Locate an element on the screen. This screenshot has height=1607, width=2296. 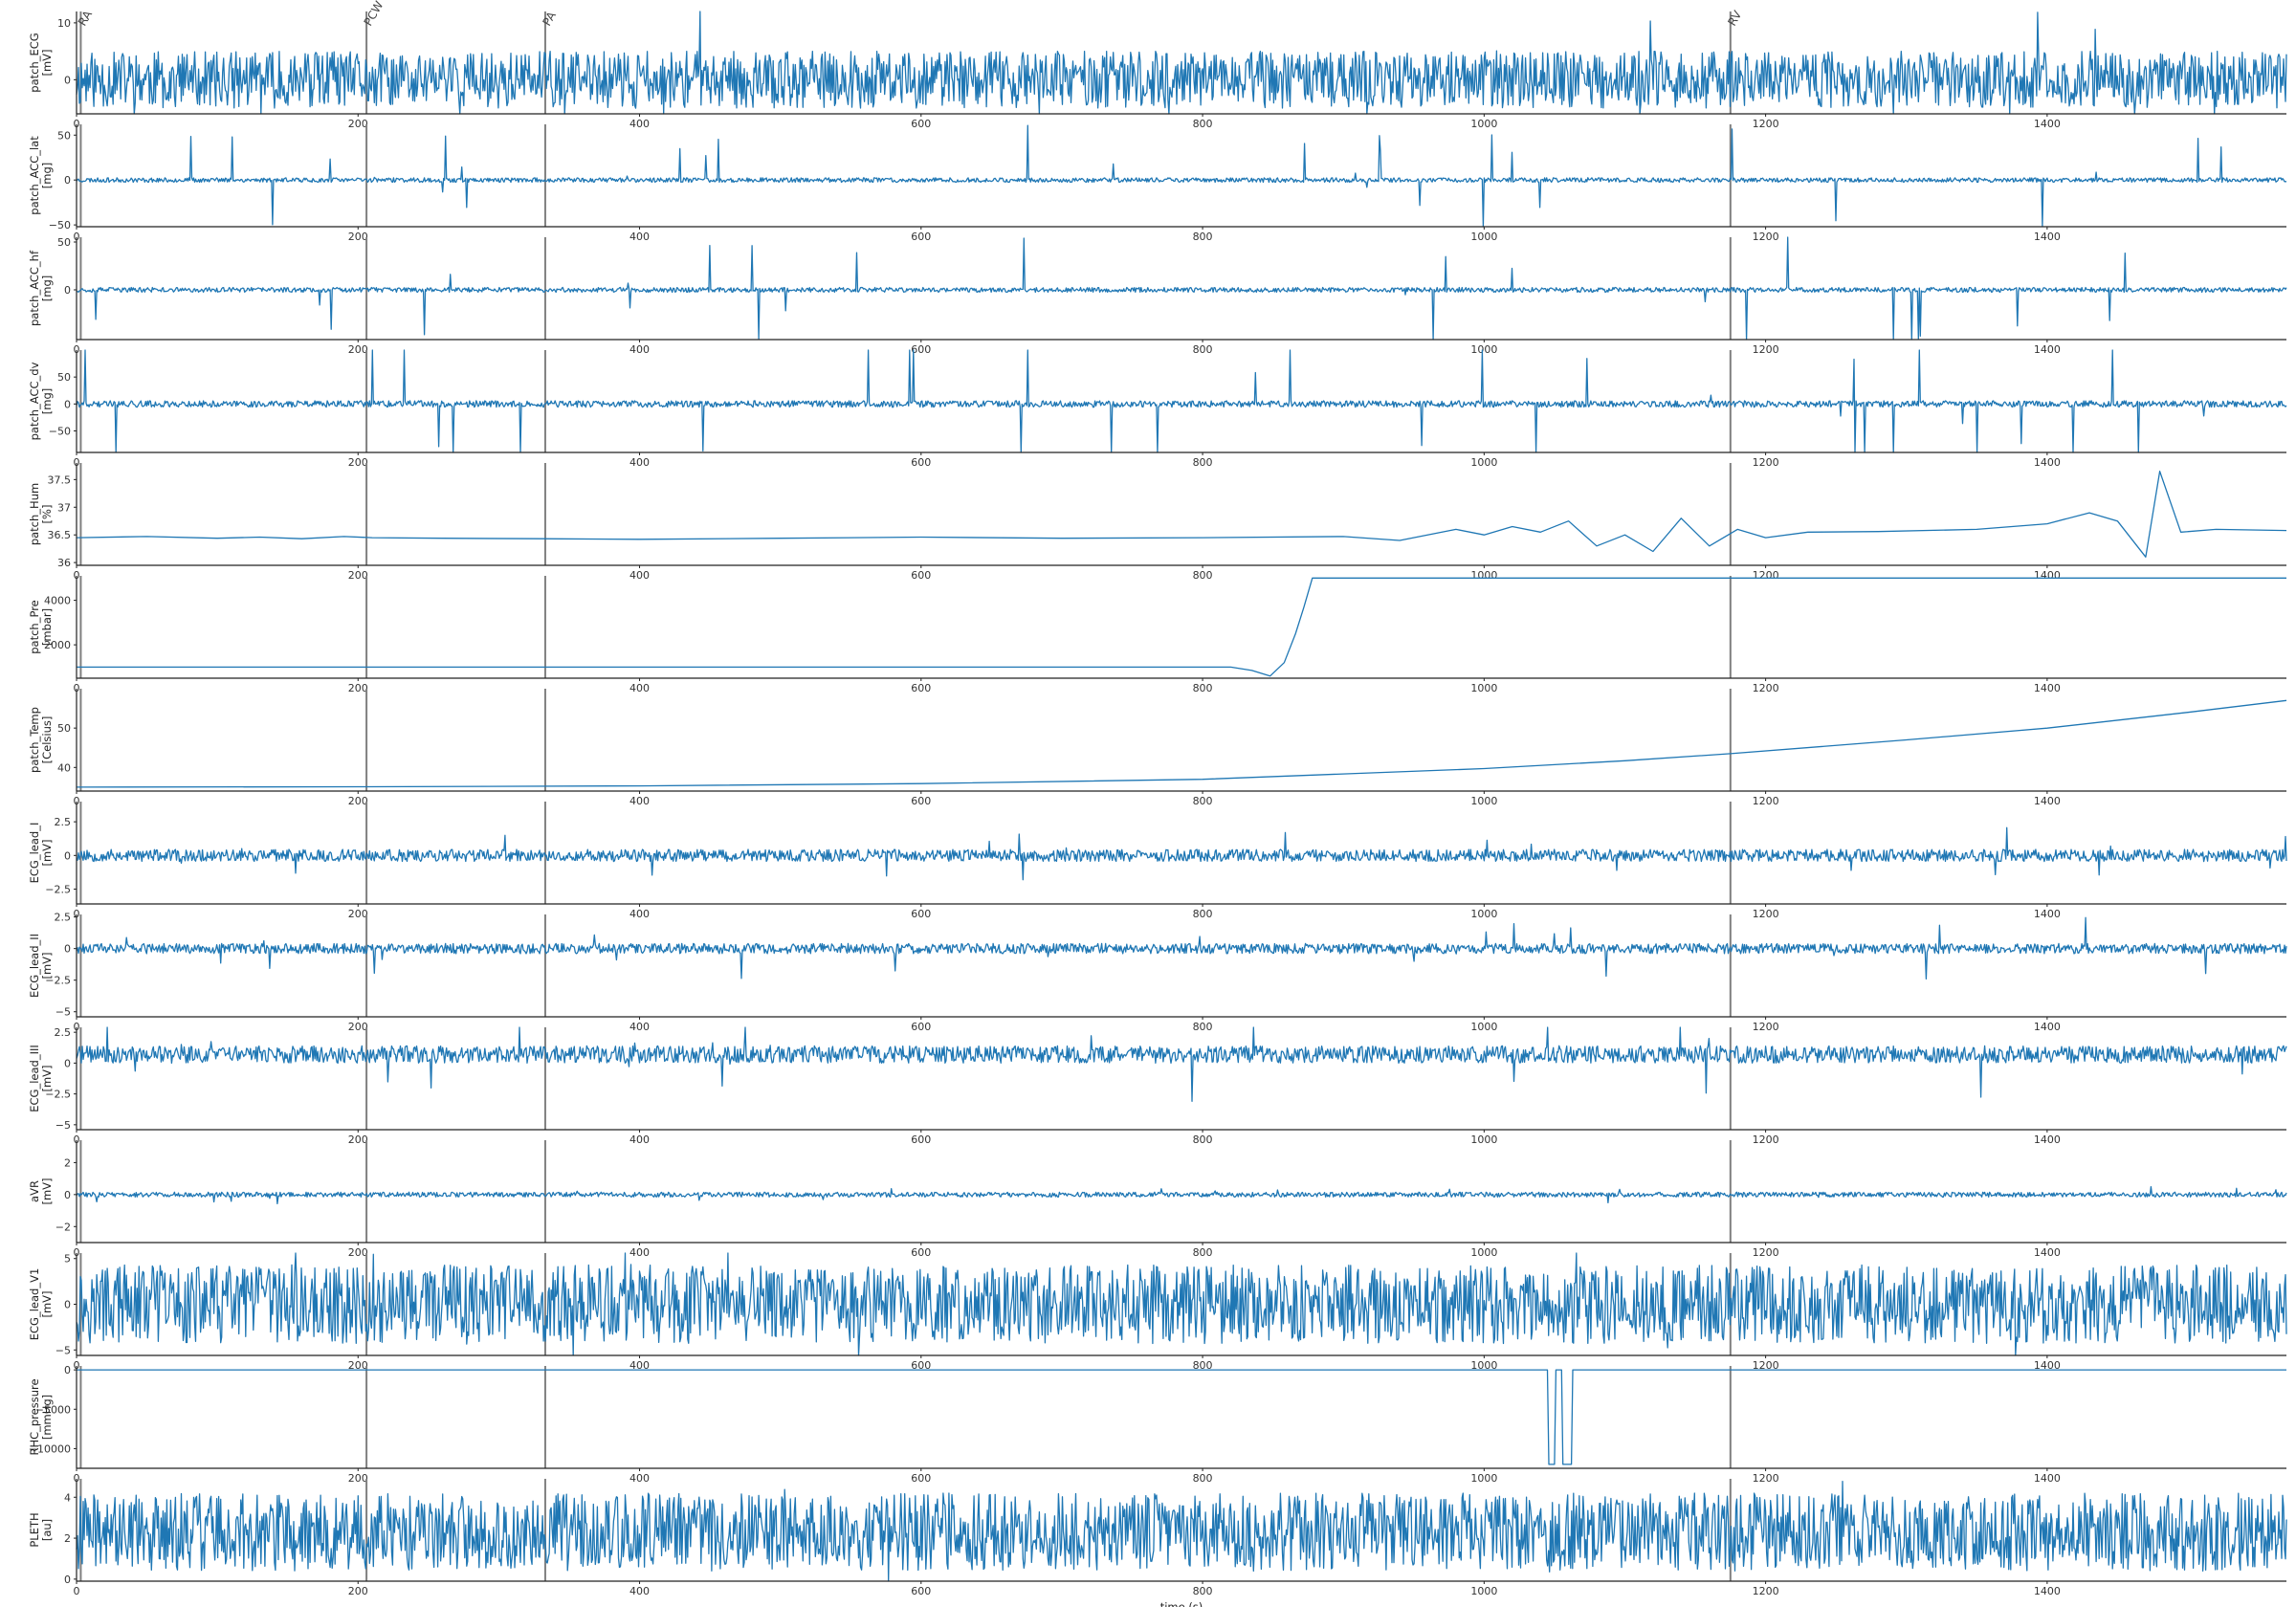
y-axis-label: ECG_lead_III[mV] is located at coordinates (41, 1078).